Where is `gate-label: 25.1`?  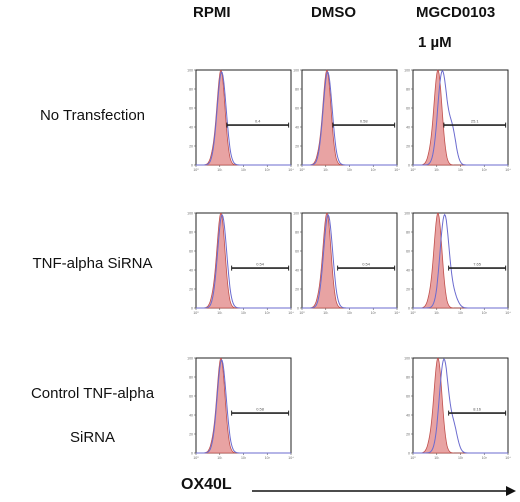 gate-label: 25.1 is located at coordinates (475, 121).